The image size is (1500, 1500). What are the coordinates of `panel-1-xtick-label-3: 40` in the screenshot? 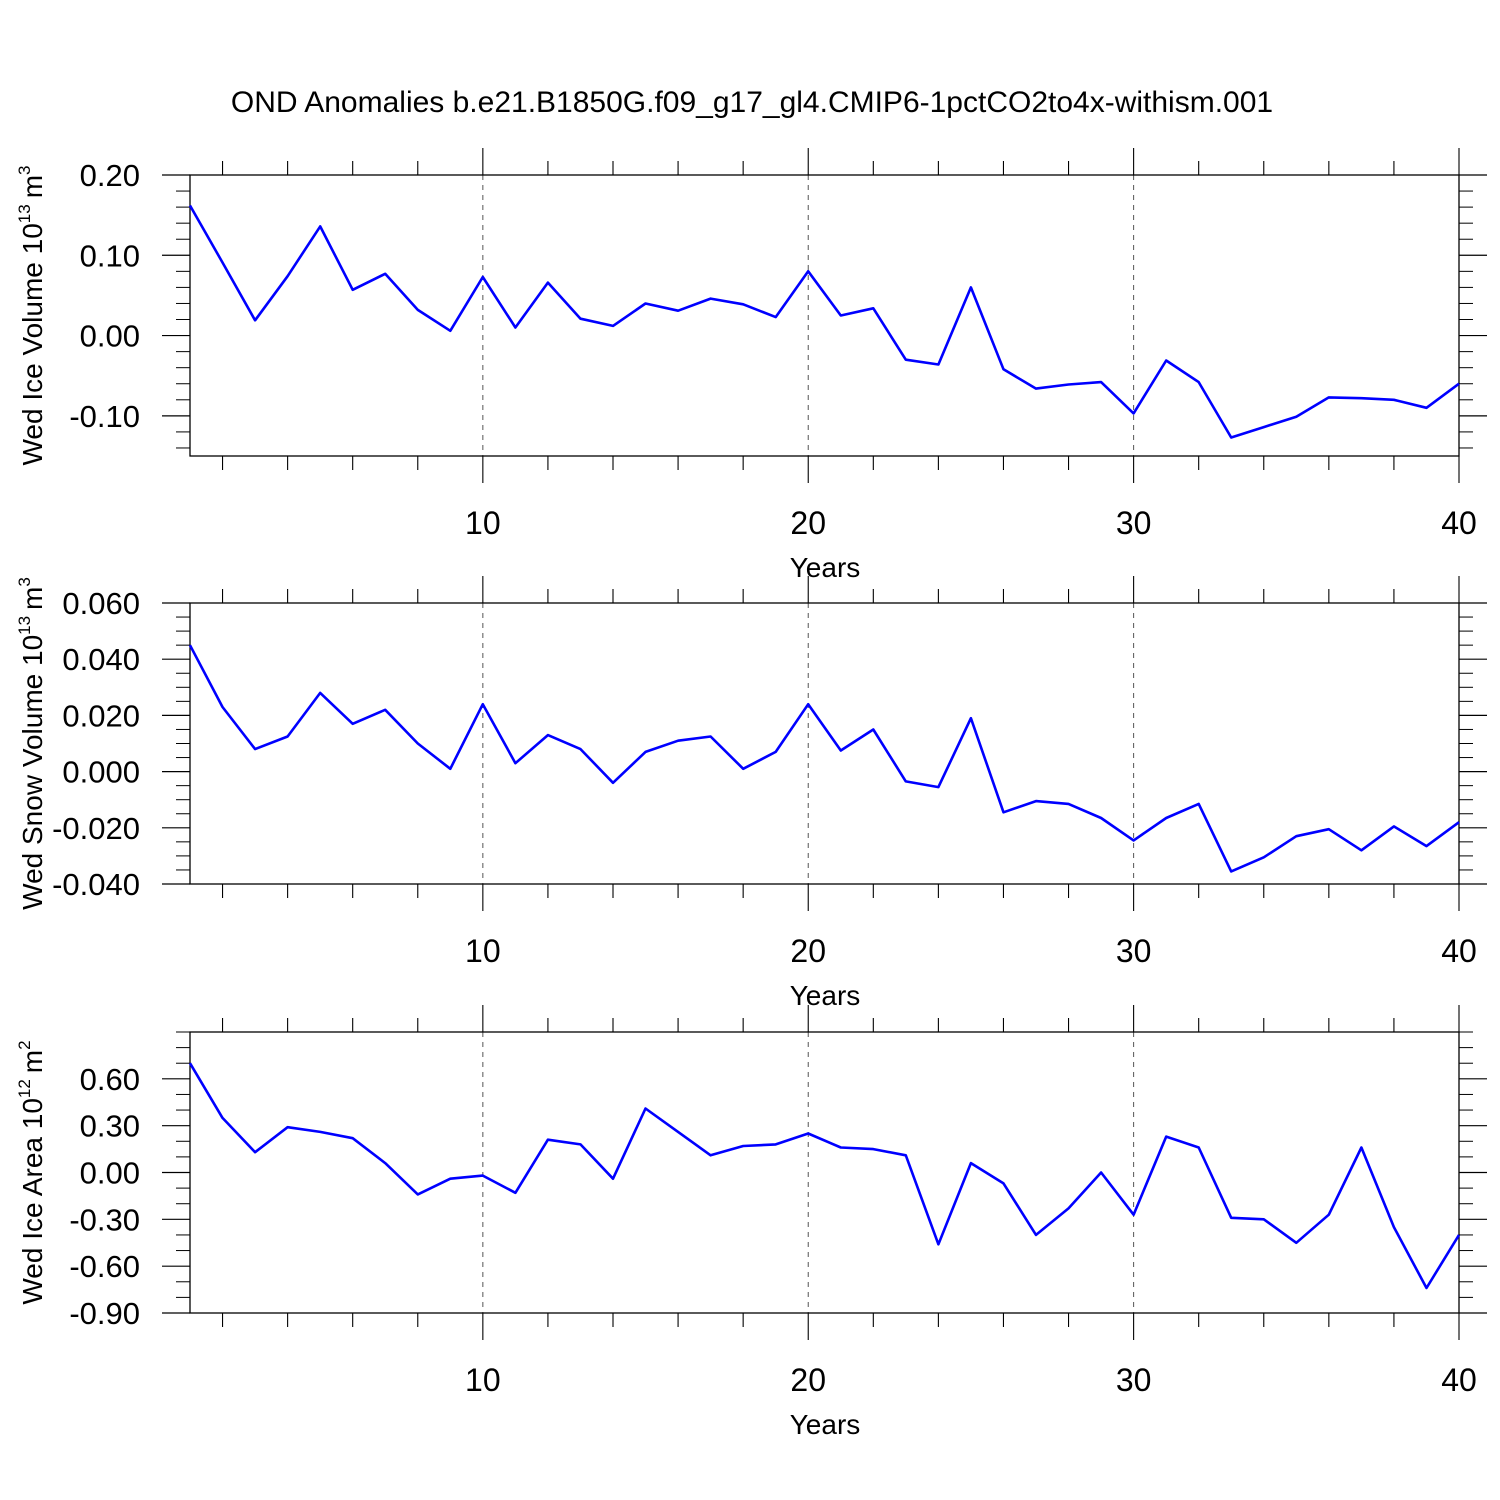 It's located at (1459, 523).